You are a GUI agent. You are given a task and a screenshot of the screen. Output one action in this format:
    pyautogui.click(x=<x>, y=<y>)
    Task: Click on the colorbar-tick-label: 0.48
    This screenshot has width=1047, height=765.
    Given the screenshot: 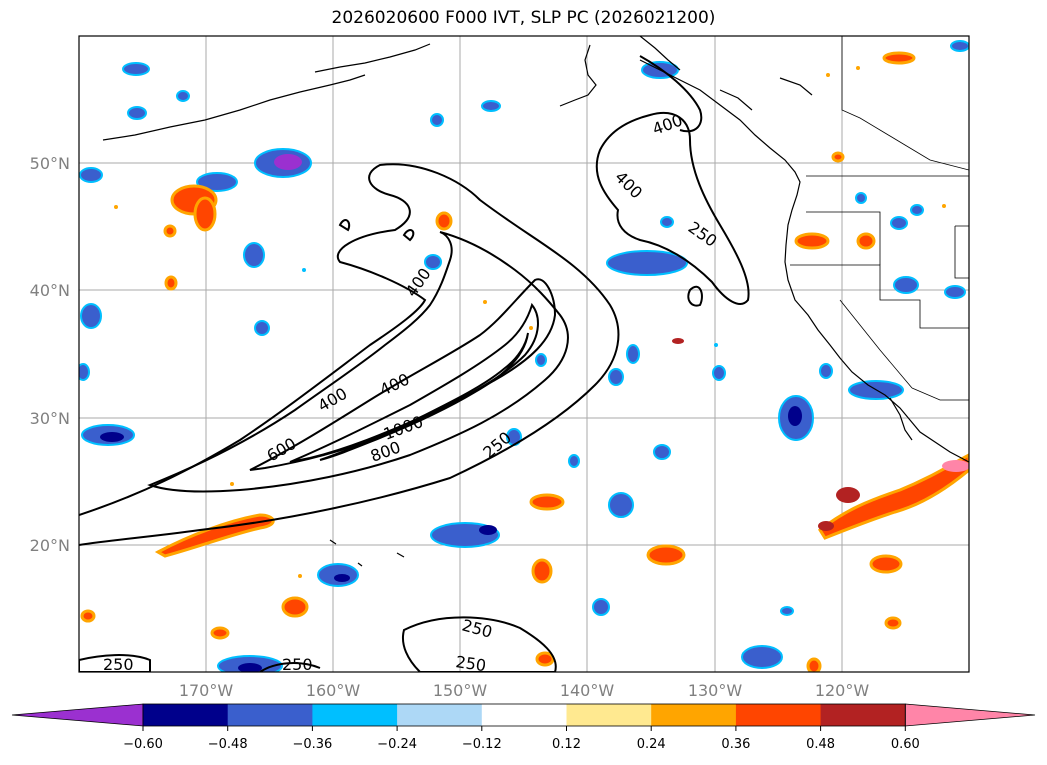 What is the action you would take?
    pyautogui.click(x=820, y=744)
    